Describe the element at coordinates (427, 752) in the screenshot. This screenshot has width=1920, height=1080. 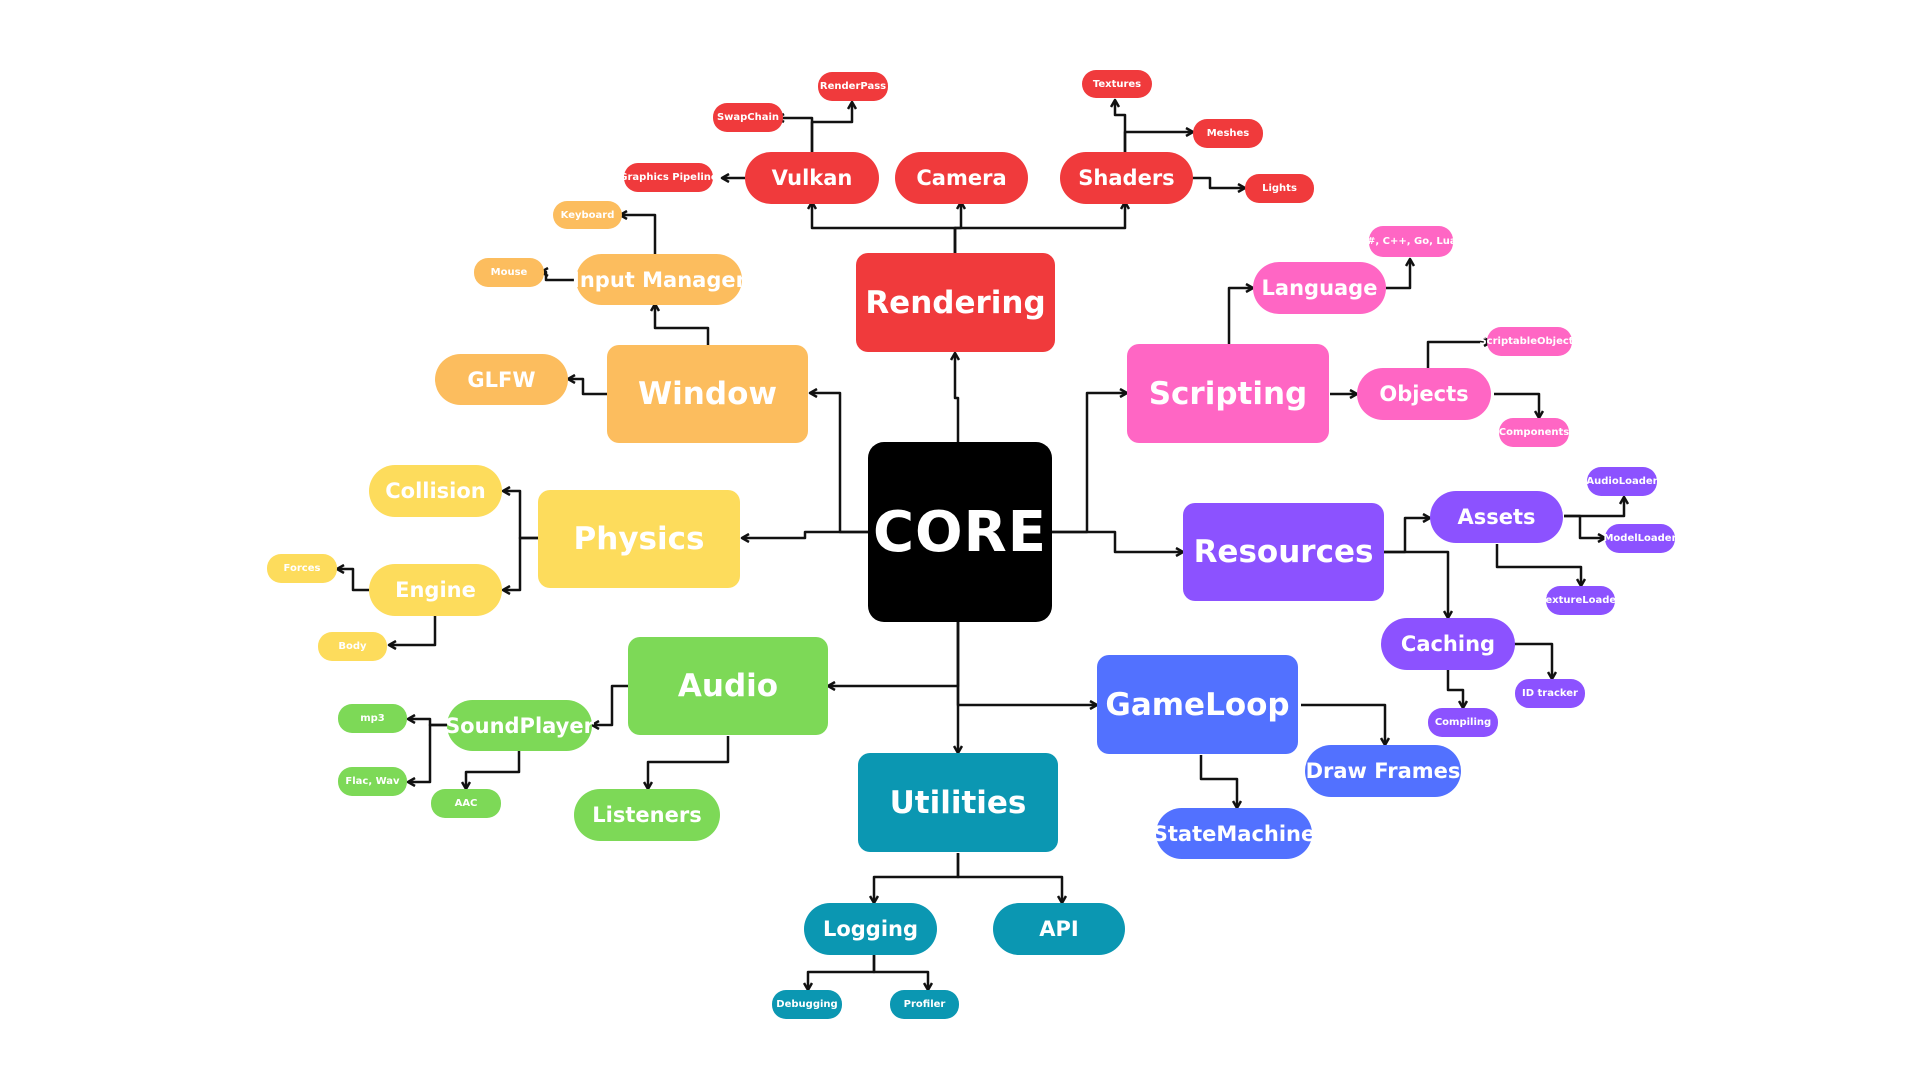
I see `connector-soundplayer-flac` at that location.